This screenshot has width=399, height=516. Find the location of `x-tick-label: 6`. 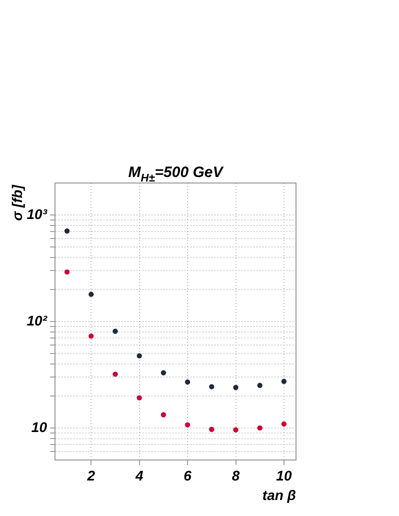

x-tick-label: 6 is located at coordinates (188, 475).